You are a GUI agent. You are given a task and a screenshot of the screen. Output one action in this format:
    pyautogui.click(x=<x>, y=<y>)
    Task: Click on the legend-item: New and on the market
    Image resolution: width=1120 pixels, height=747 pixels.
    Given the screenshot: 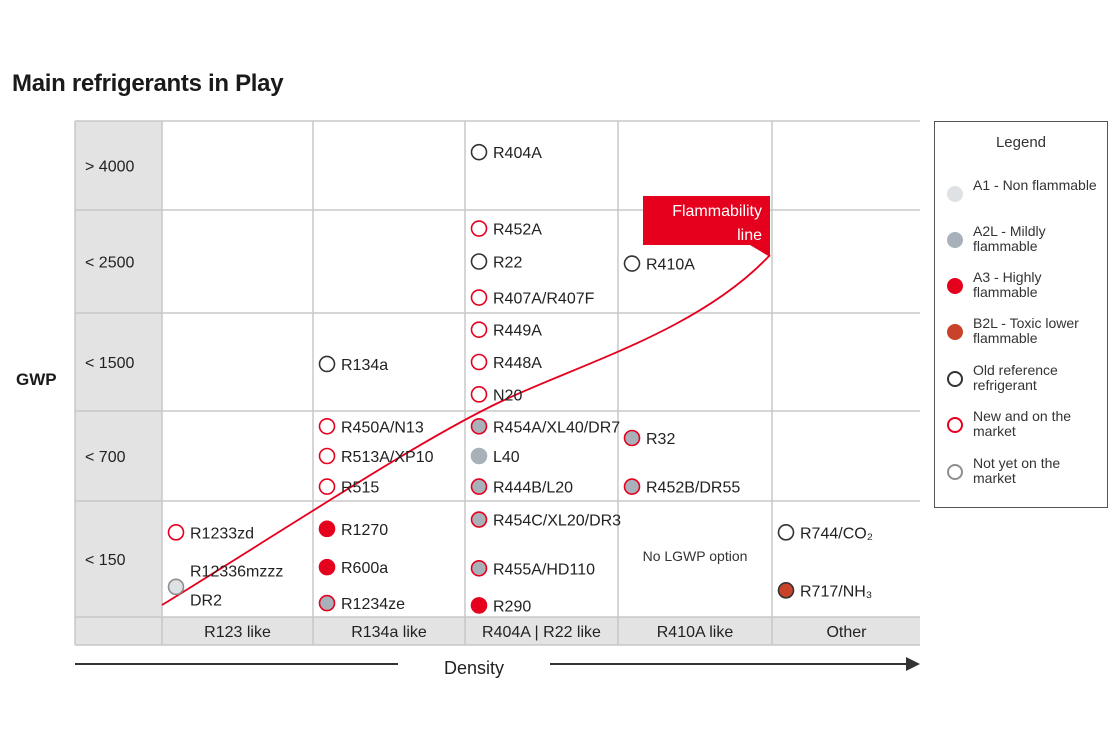 What is the action you would take?
    pyautogui.click(x=1025, y=430)
    